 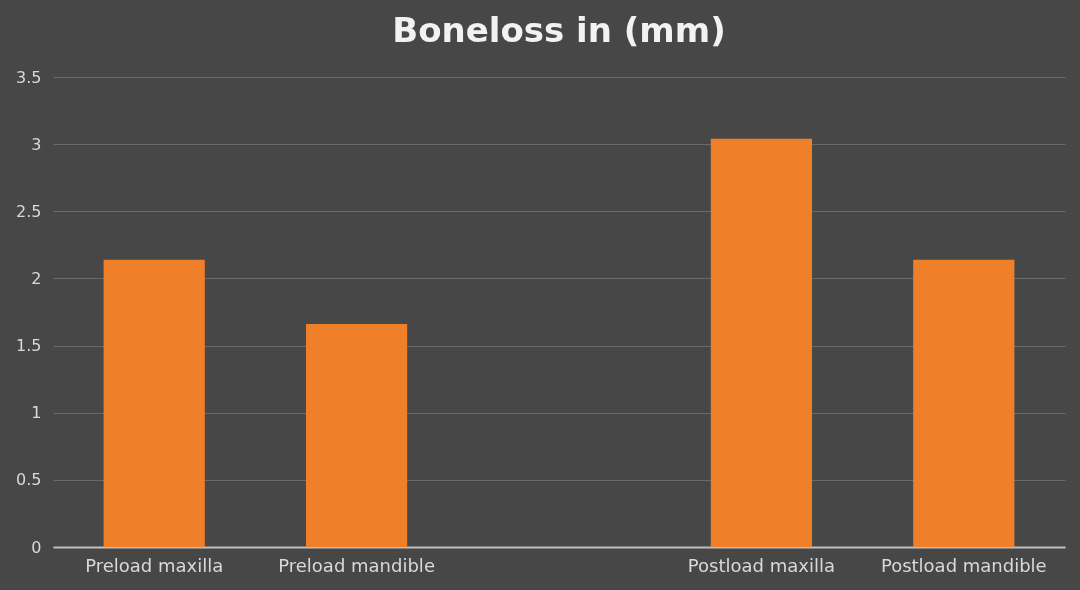 I want to click on y-tick-label: 1.5, so click(x=29, y=346).